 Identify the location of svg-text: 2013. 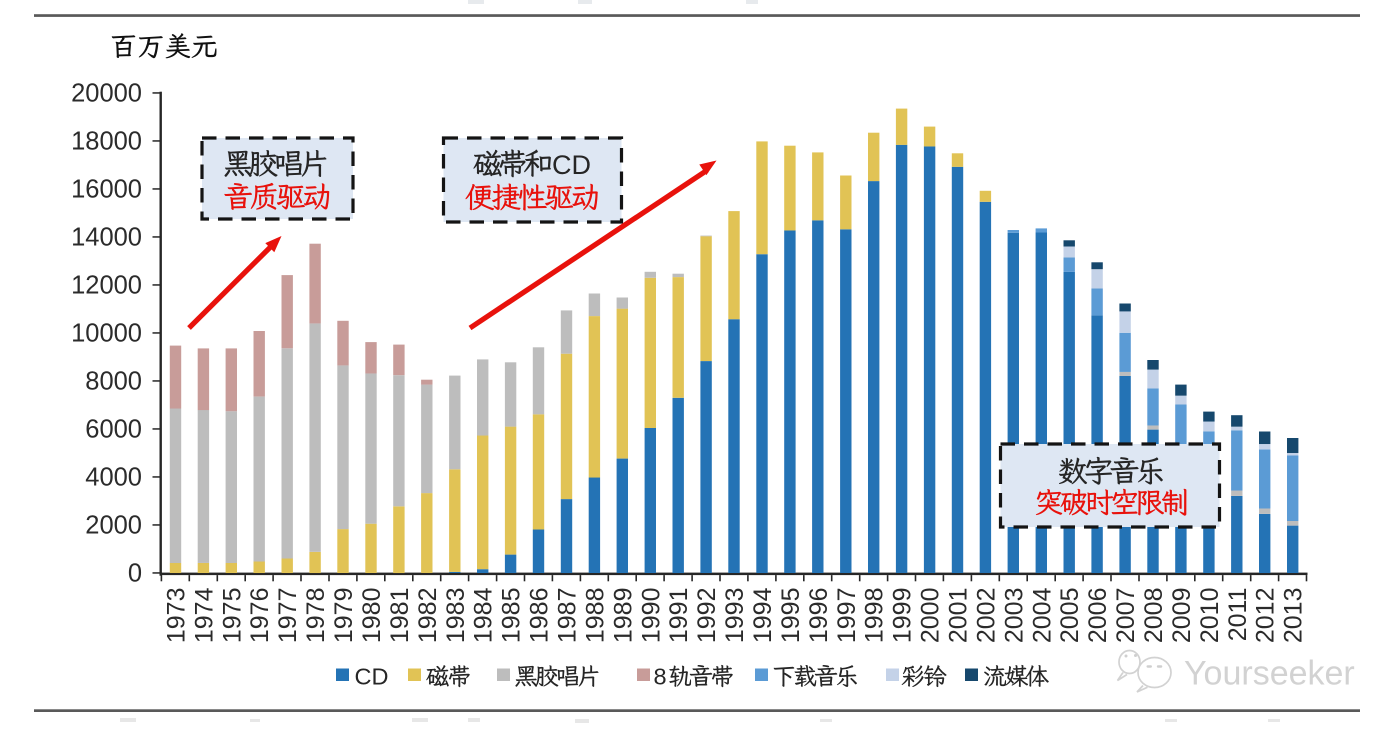
(1294, 616).